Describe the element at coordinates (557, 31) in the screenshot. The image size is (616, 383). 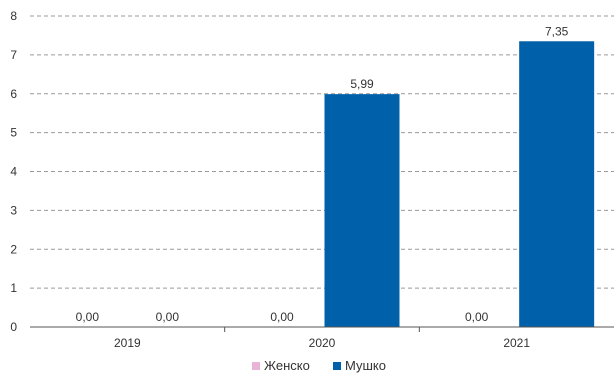
I see `data-label: 7,35` at that location.